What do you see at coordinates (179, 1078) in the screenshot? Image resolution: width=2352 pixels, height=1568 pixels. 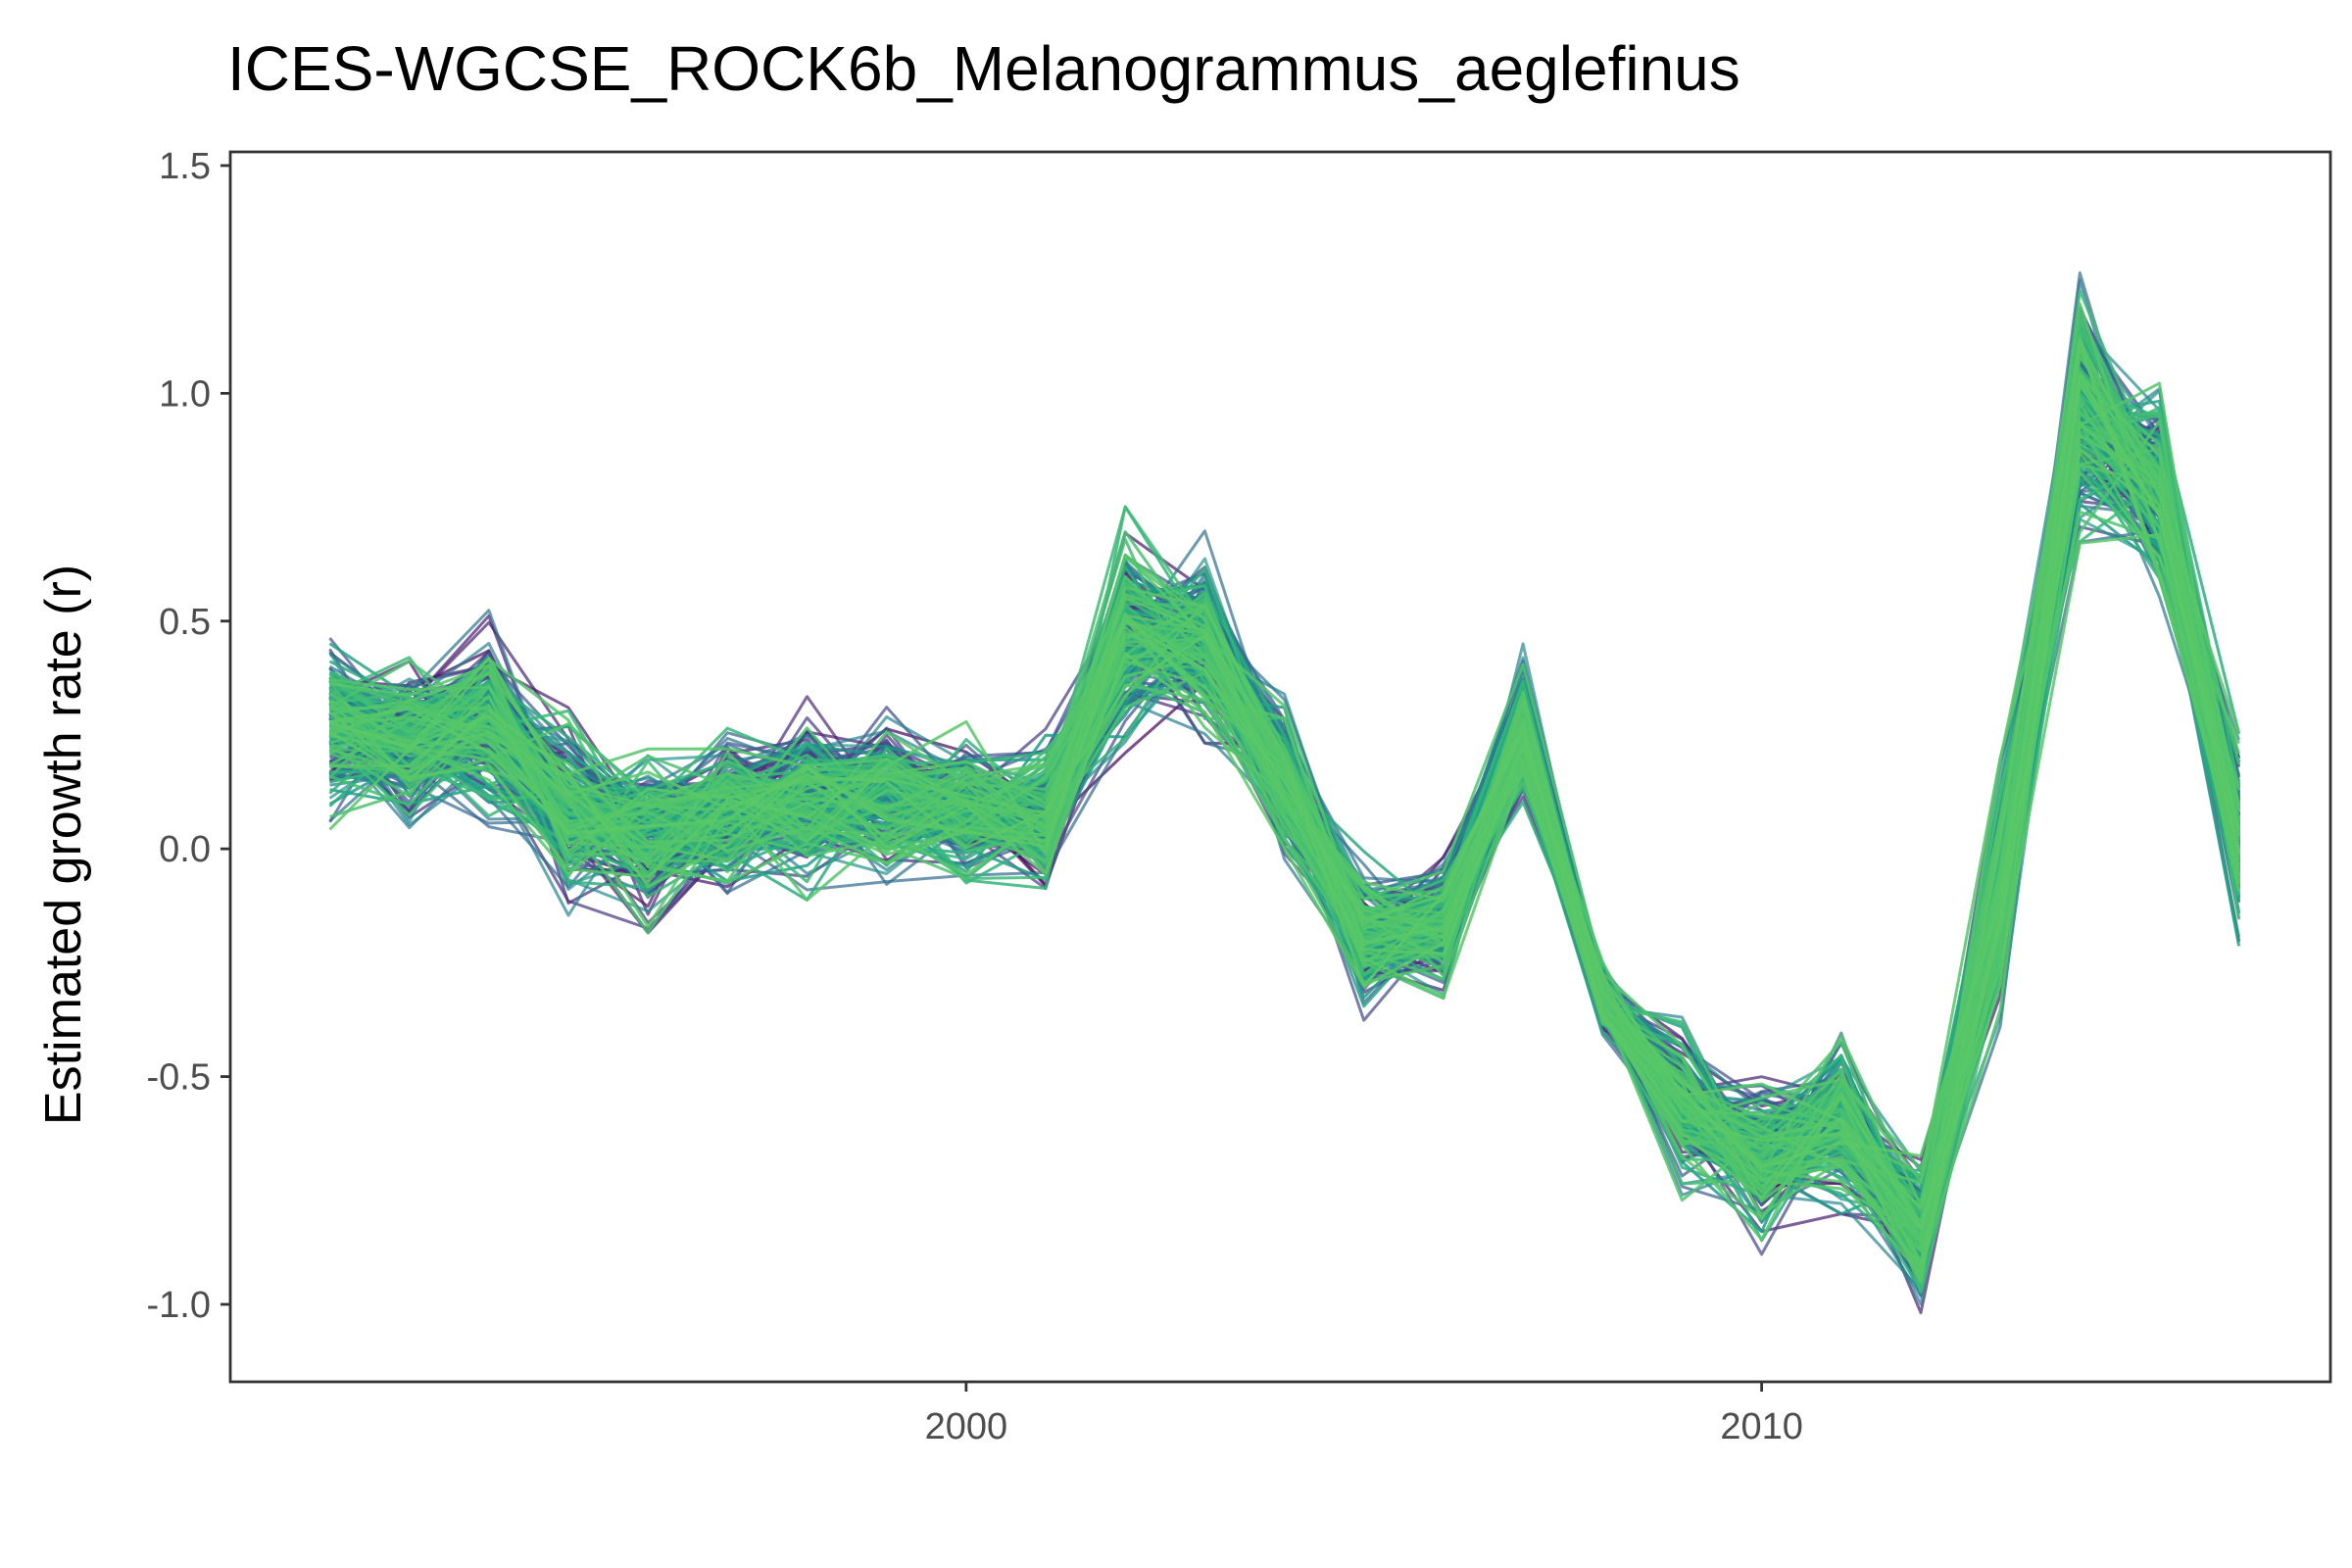 I see `y-tick-label: -0.5` at bounding box center [179, 1078].